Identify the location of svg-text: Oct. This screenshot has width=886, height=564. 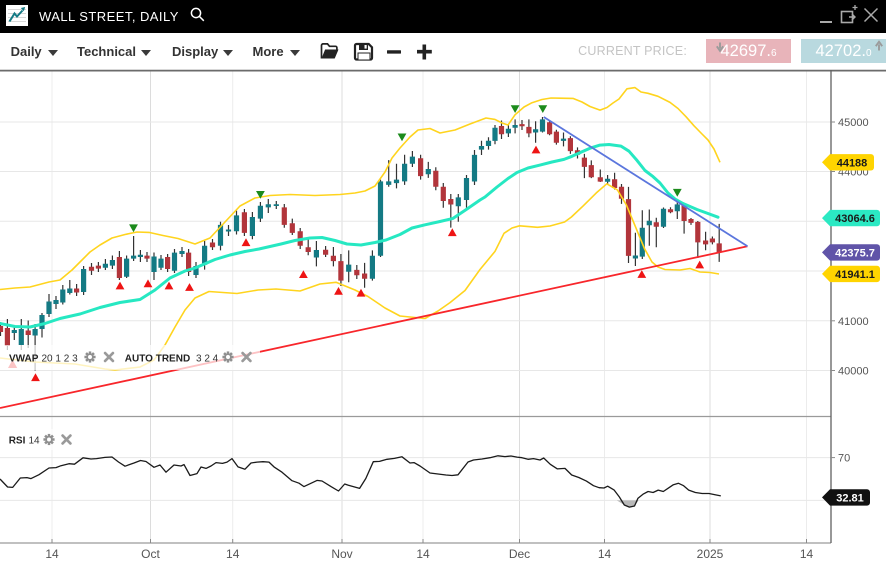
(150, 554).